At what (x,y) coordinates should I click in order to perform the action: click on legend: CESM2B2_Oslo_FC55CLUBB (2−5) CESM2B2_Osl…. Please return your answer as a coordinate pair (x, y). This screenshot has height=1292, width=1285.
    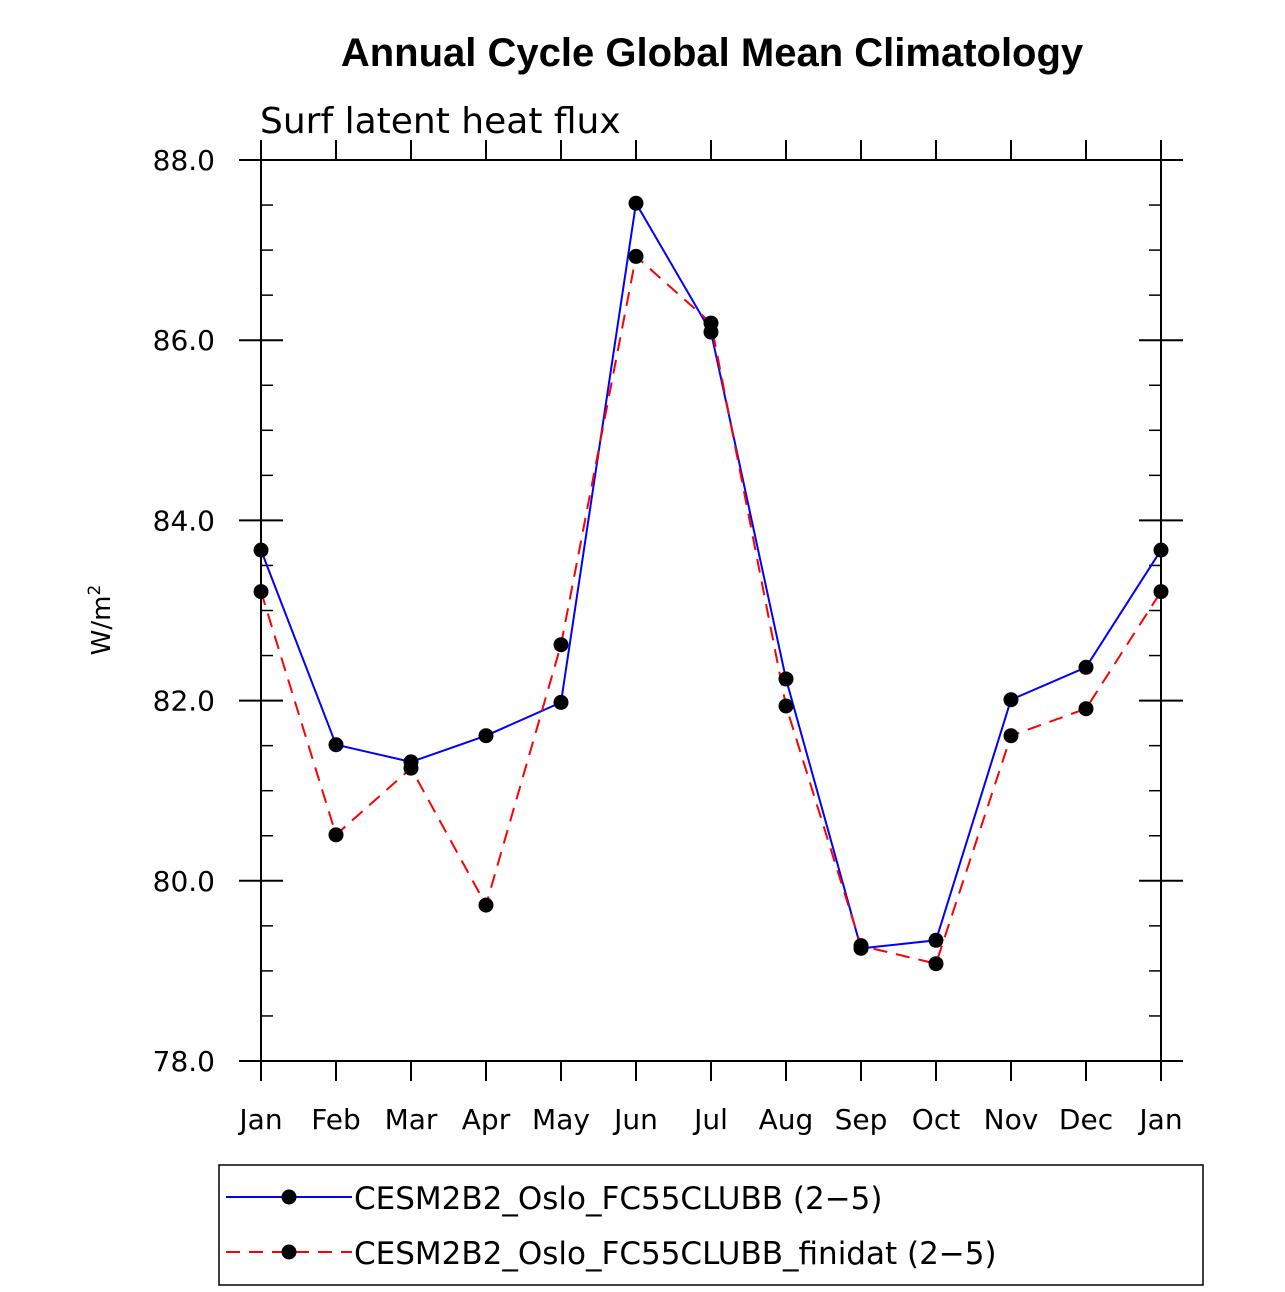
    Looking at the image, I should click on (711, 1225).